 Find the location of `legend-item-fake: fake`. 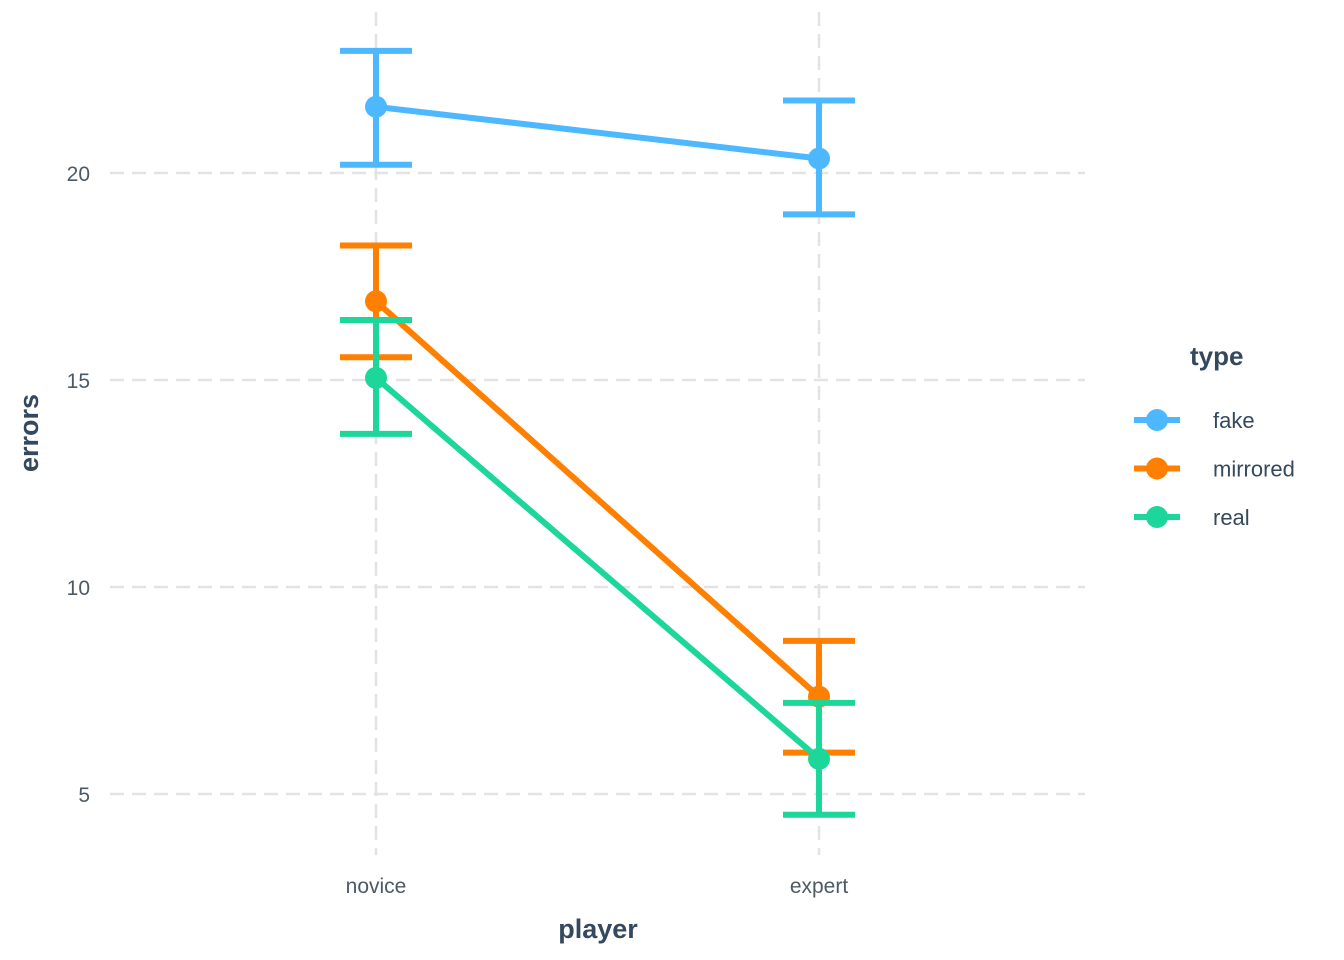

legend-item-fake: fake is located at coordinates (1194, 420).